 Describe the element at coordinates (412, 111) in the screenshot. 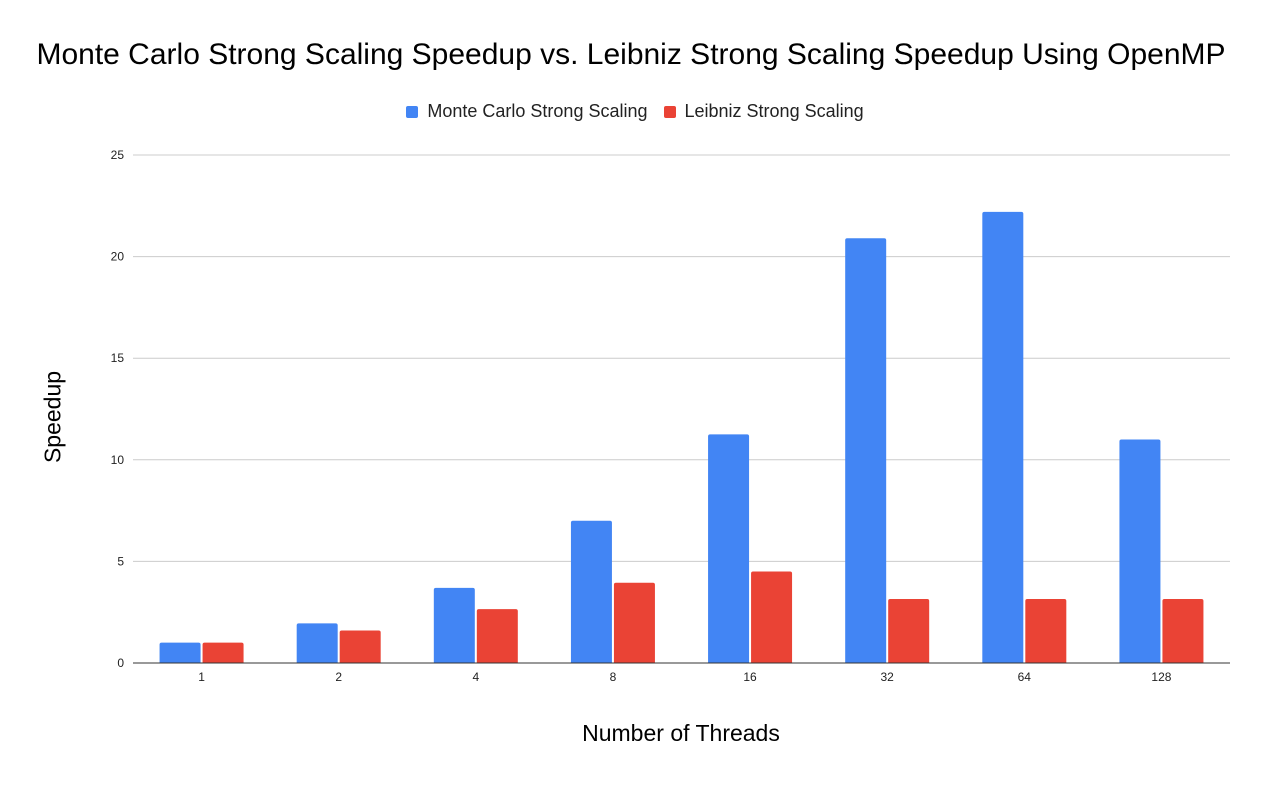

I see `legend-swatch-monte-carlo` at that location.